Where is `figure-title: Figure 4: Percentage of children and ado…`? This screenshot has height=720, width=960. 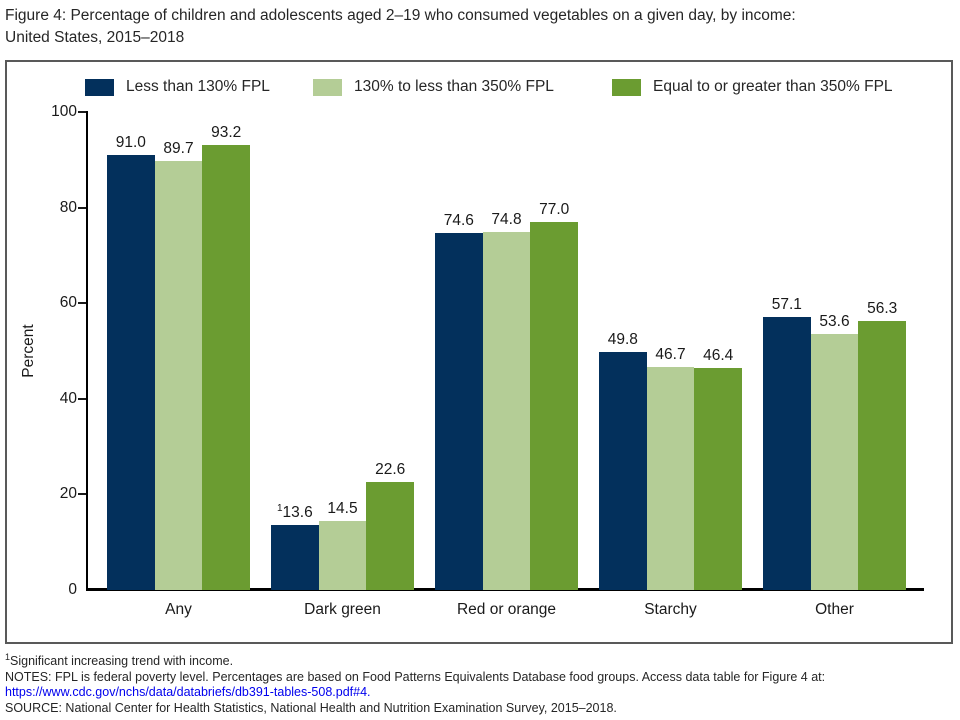 figure-title: Figure 4: Percentage of children and ado… is located at coordinates (480, 26).